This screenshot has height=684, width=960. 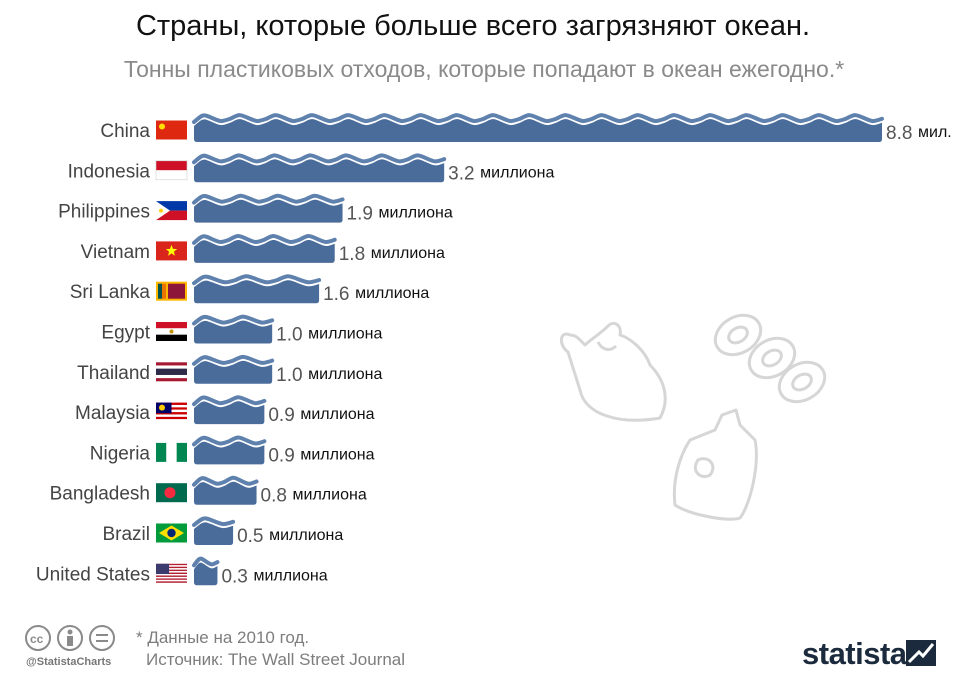 What do you see at coordinates (360, 214) in the screenshot?
I see `value-label: 1.9` at bounding box center [360, 214].